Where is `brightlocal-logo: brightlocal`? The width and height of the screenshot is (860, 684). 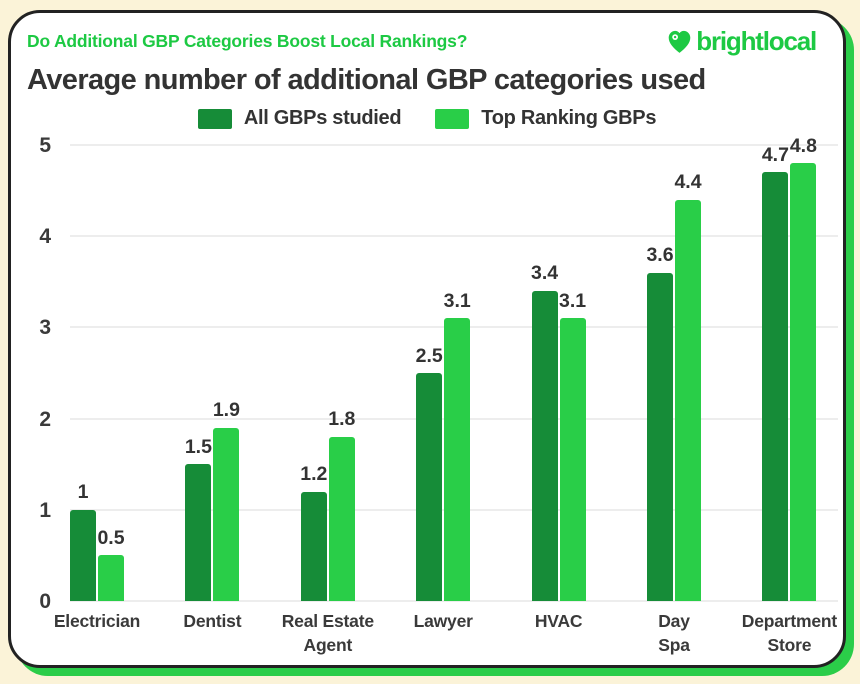 brightlocal-logo: brightlocal is located at coordinates (741, 41).